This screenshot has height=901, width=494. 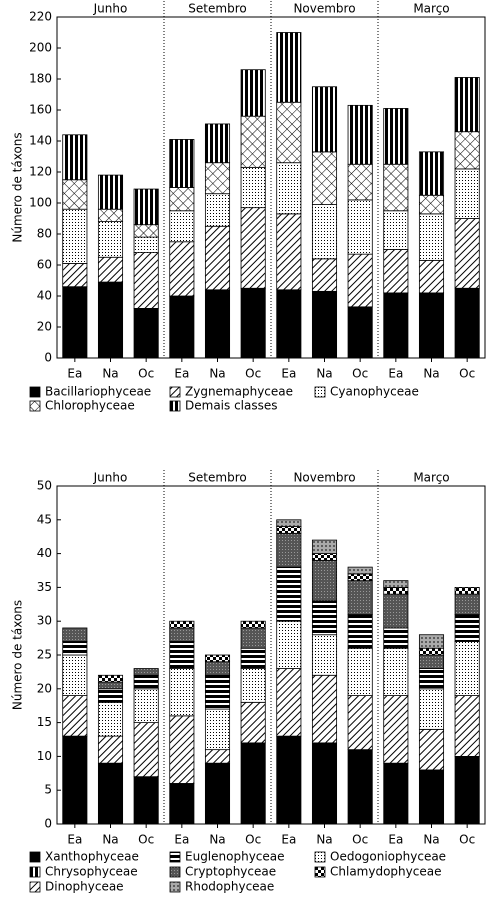 I want to click on group-label: Novembro, so click(x=324, y=478).